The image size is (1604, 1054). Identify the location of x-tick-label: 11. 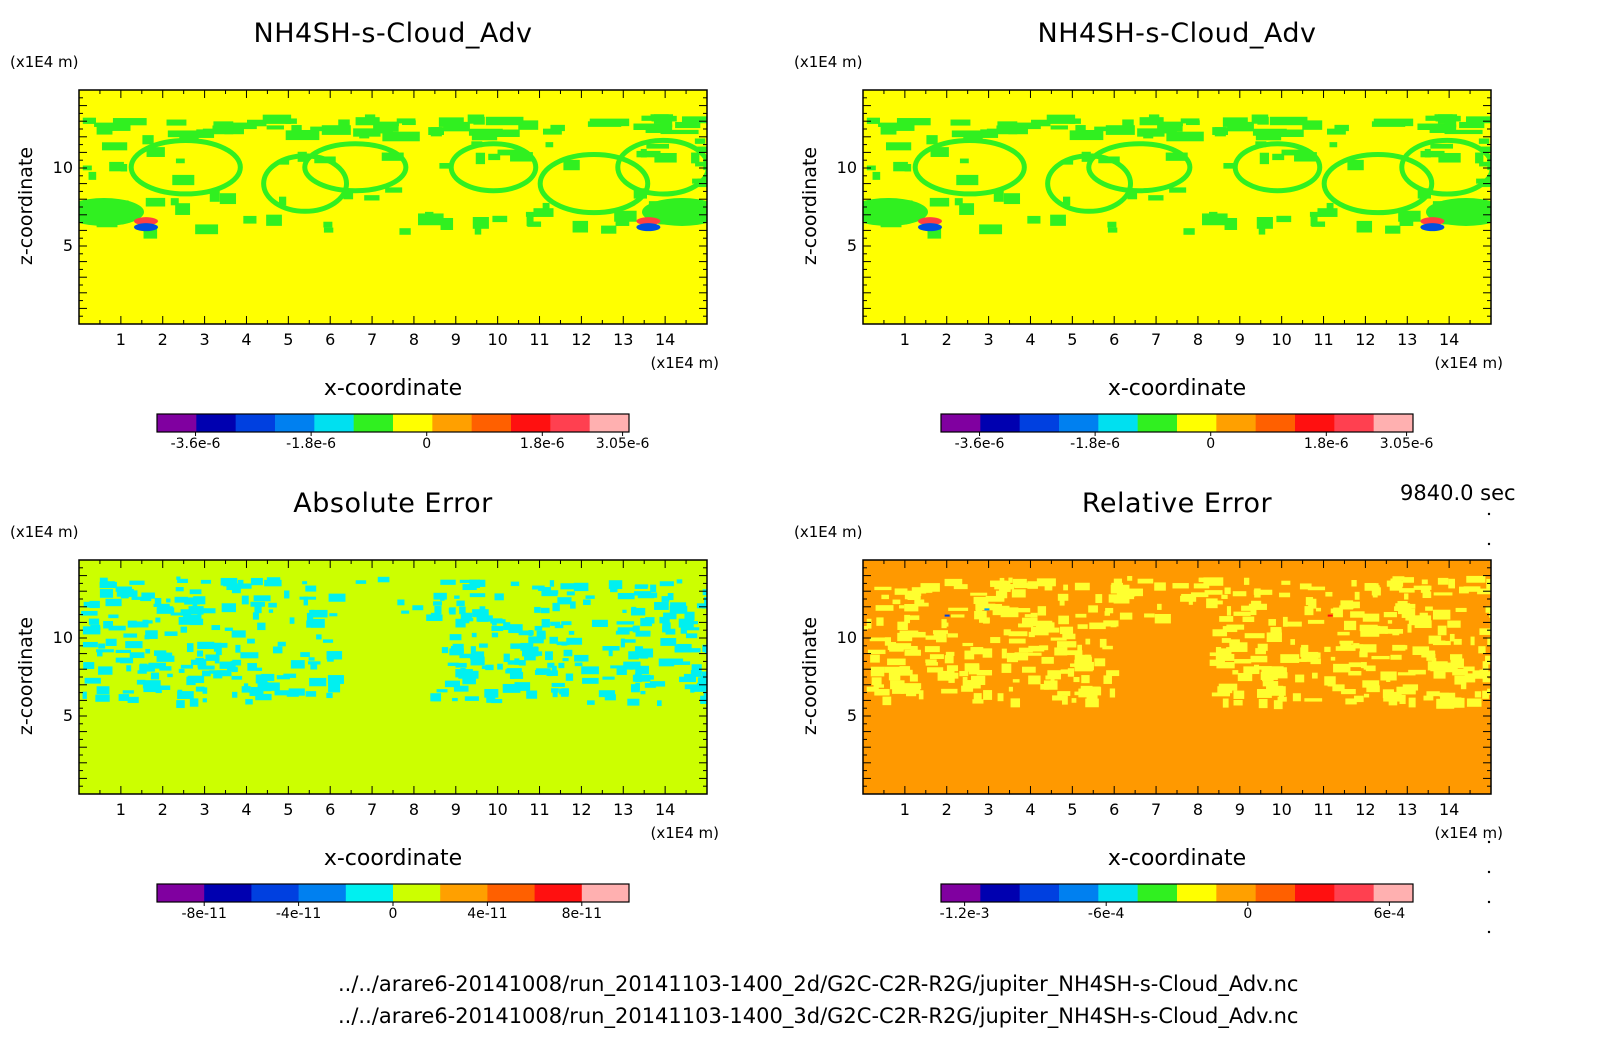
(1323, 339).